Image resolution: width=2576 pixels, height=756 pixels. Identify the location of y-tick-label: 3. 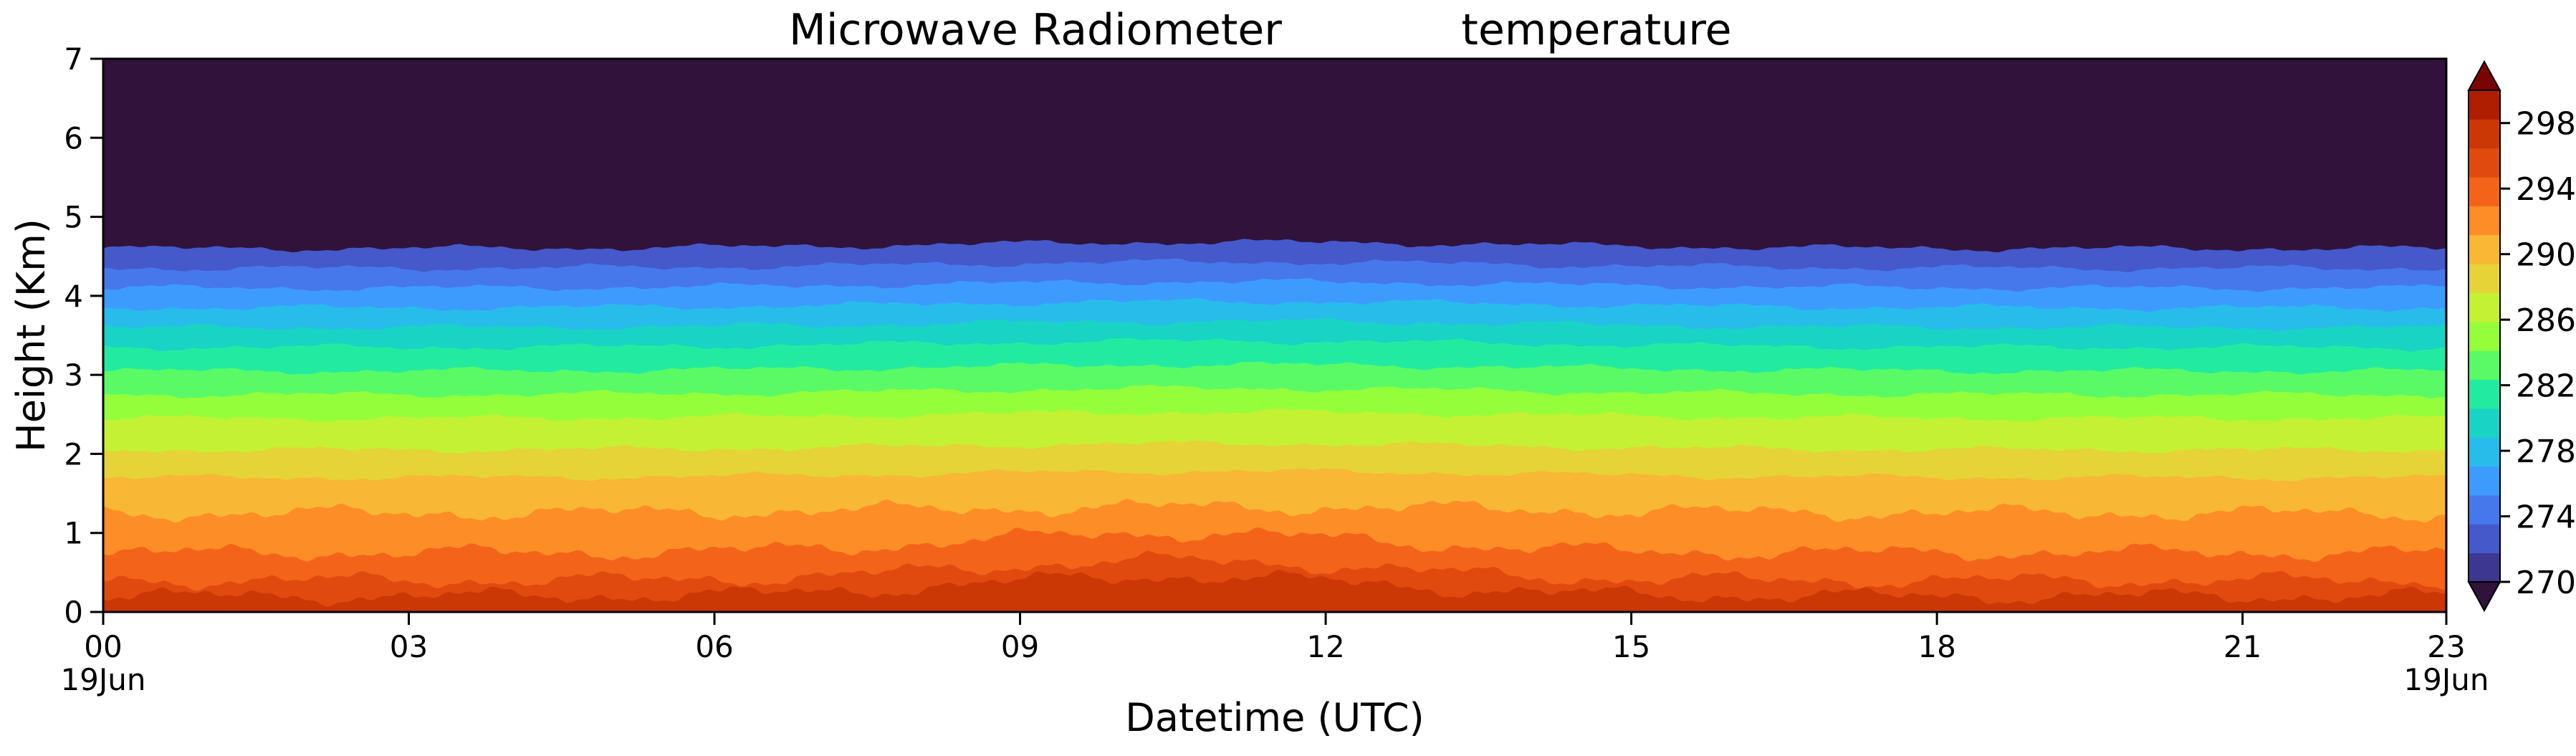
(73, 375).